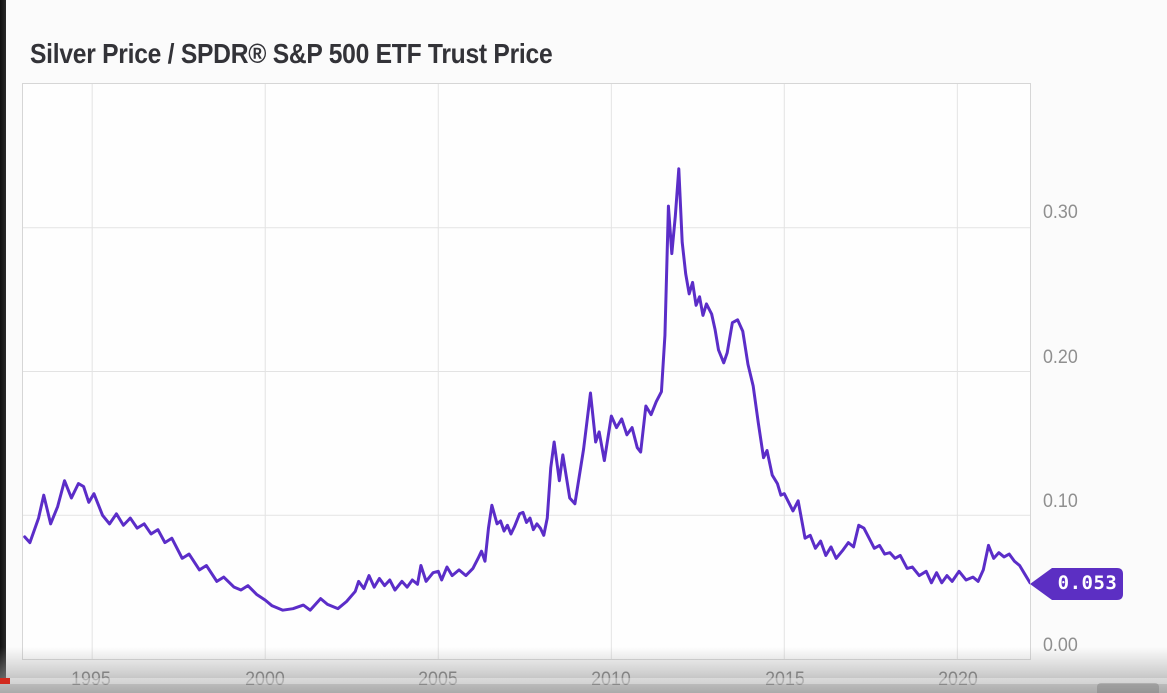 The image size is (1167, 693). I want to click on letterbox-bar, so click(3, 339).